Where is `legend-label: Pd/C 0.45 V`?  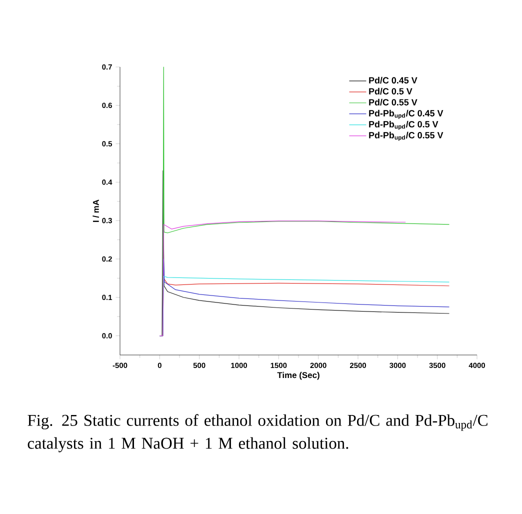
legend-label: Pd/C 0.45 V is located at coordinates (393, 80).